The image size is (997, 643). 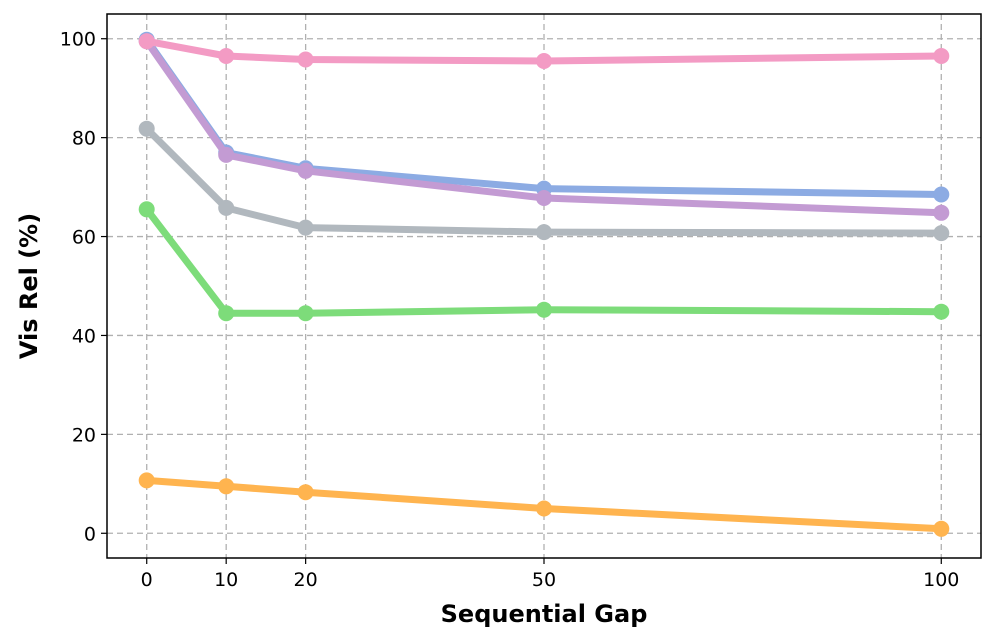 I want to click on y-tick-label: 20, so click(x=84, y=435).